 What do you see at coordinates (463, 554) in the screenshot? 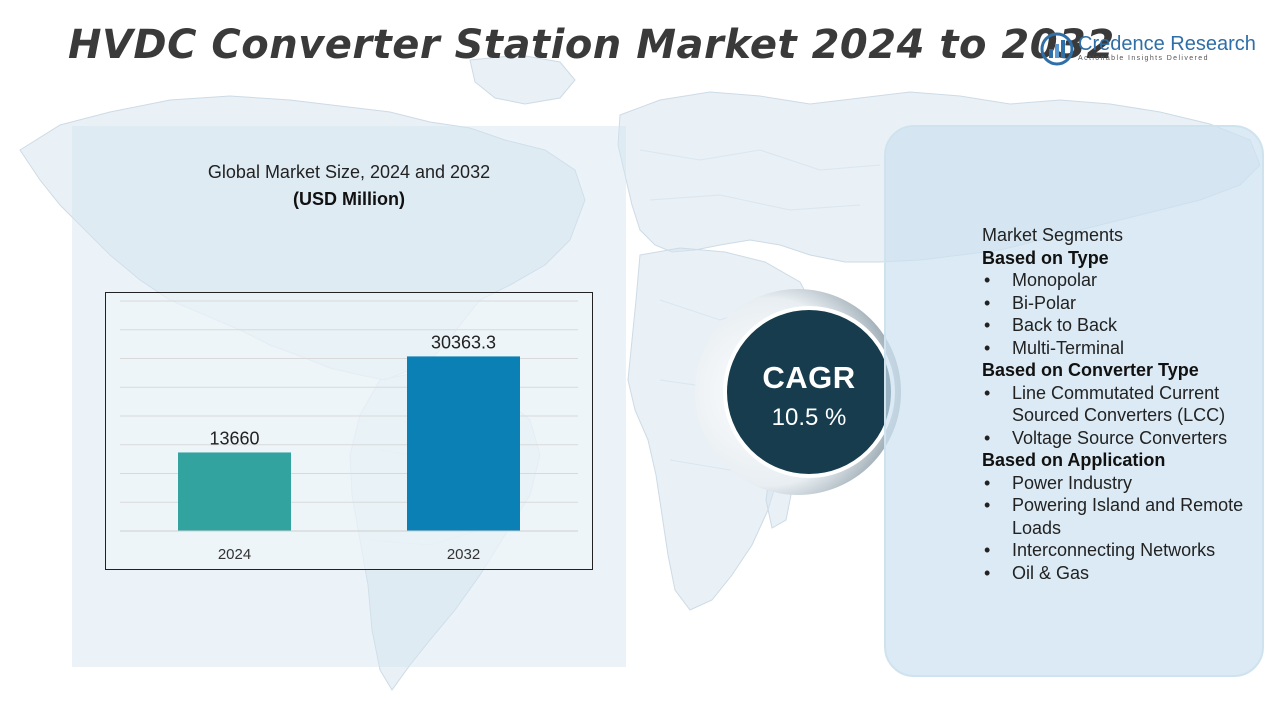
I see `x-tick-label-2032: 2032` at bounding box center [463, 554].